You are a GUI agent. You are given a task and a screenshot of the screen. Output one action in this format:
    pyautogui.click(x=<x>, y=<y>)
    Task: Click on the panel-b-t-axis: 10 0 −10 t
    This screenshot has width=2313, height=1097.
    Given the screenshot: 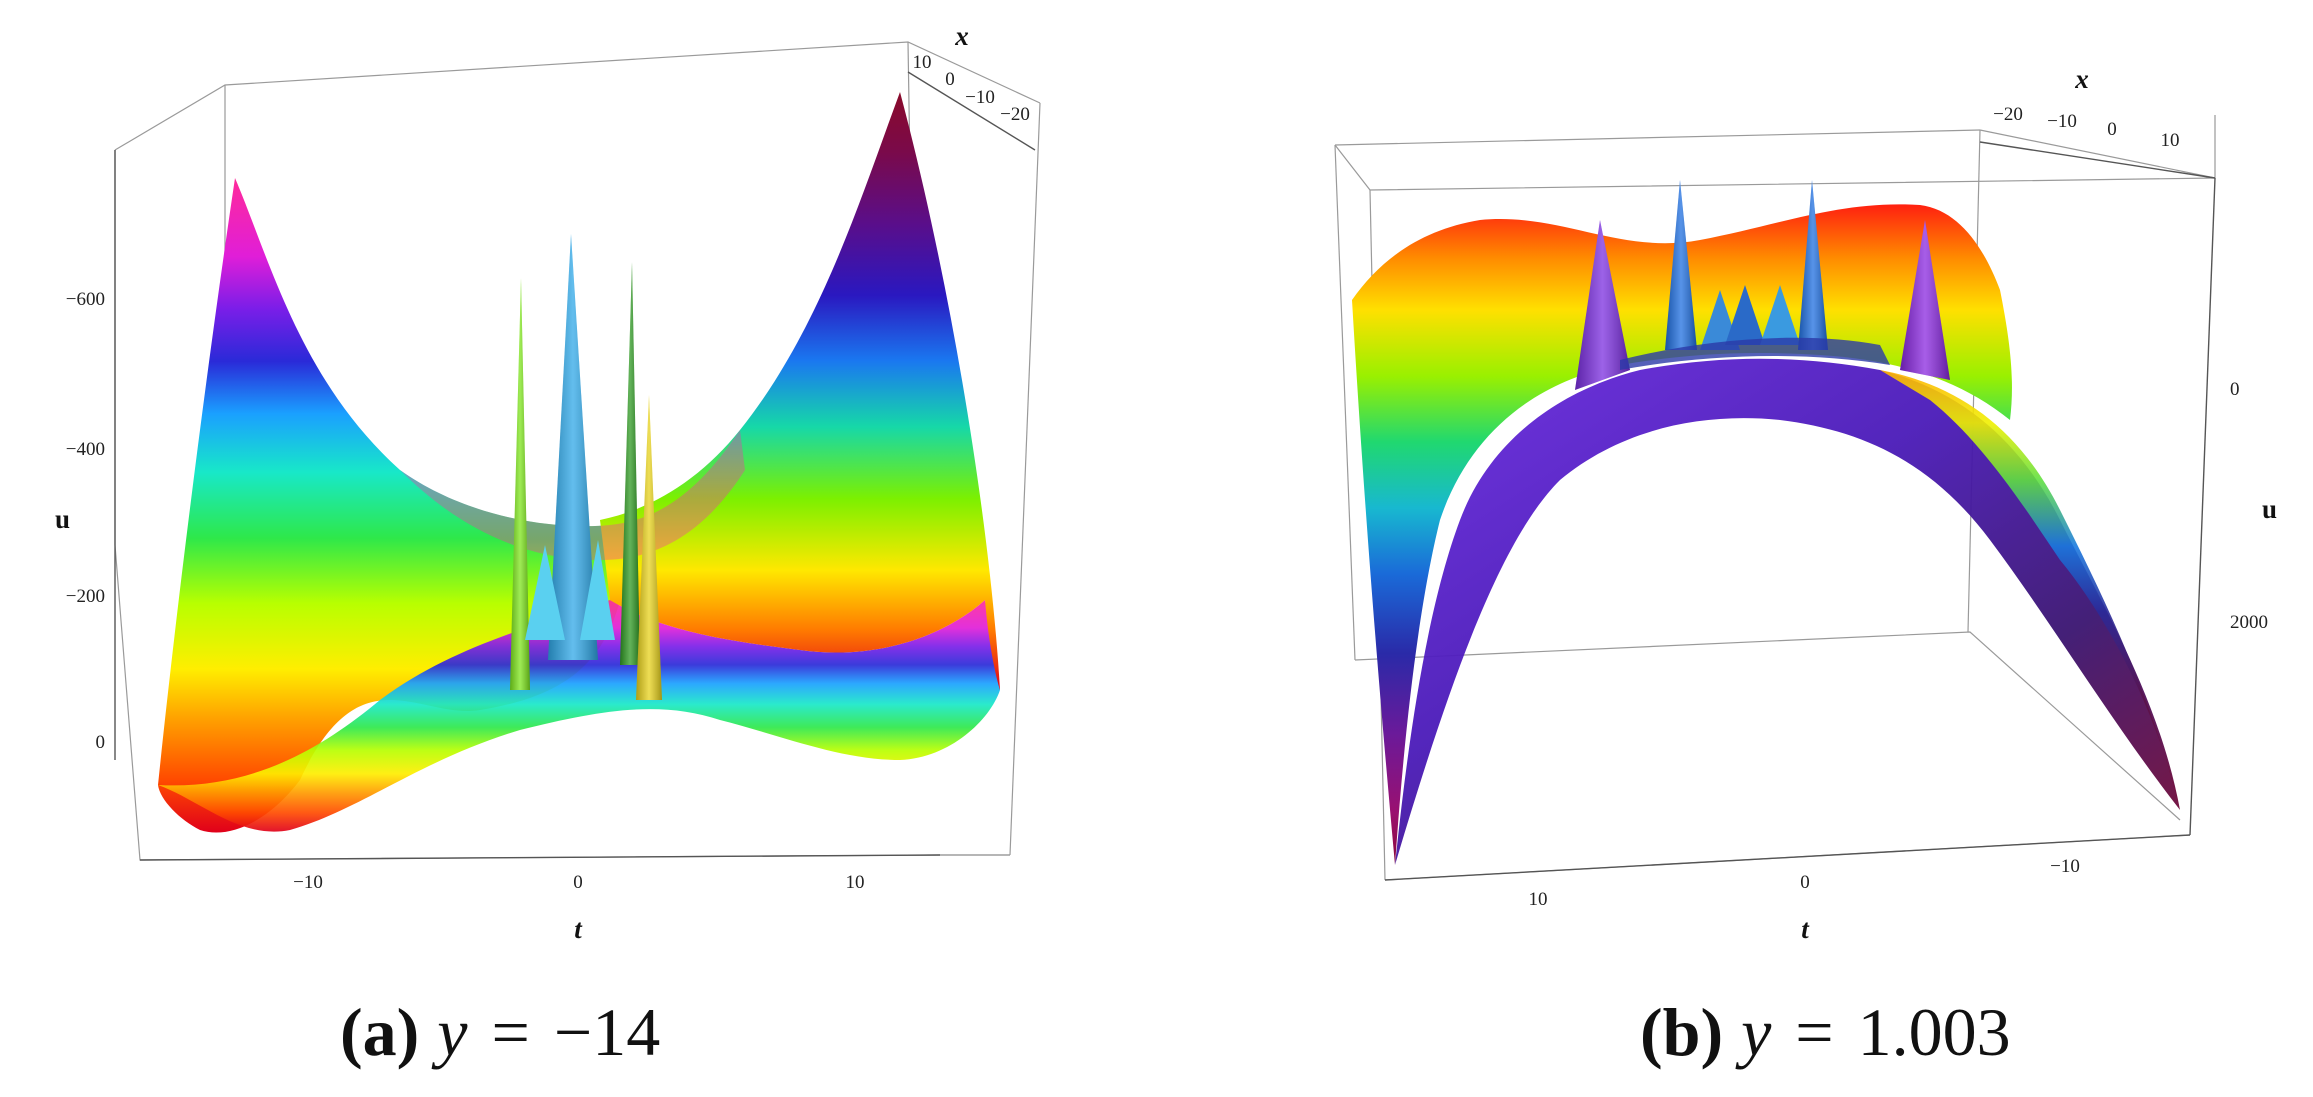 What is the action you would take?
    pyautogui.click(x=1787, y=889)
    